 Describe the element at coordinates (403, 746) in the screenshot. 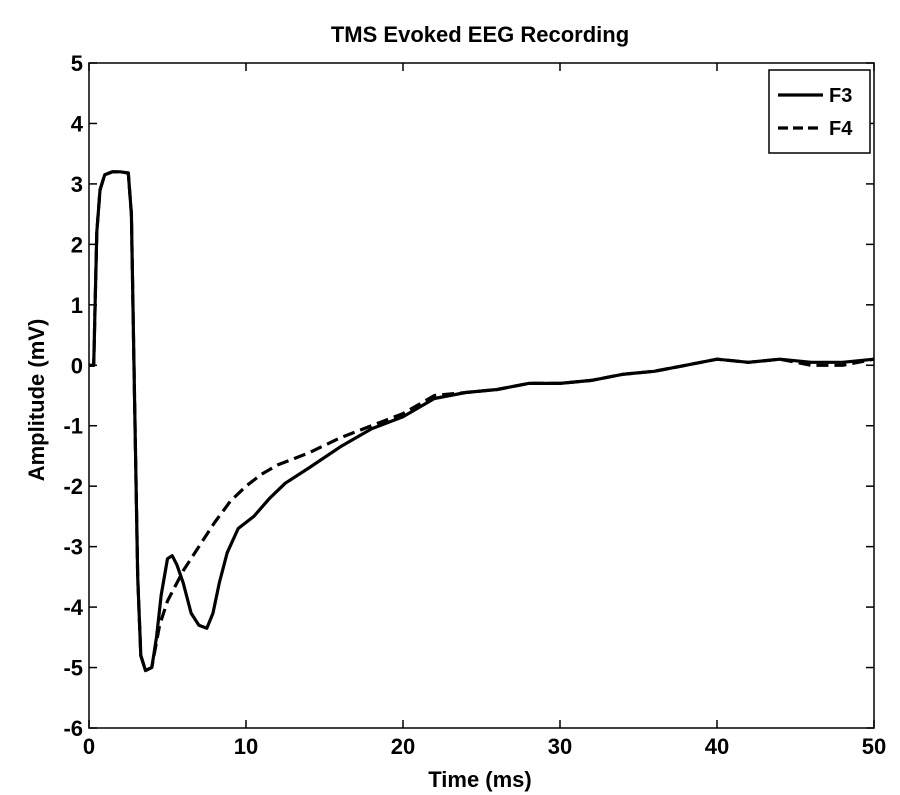

I see `x-tick-label: 20` at that location.